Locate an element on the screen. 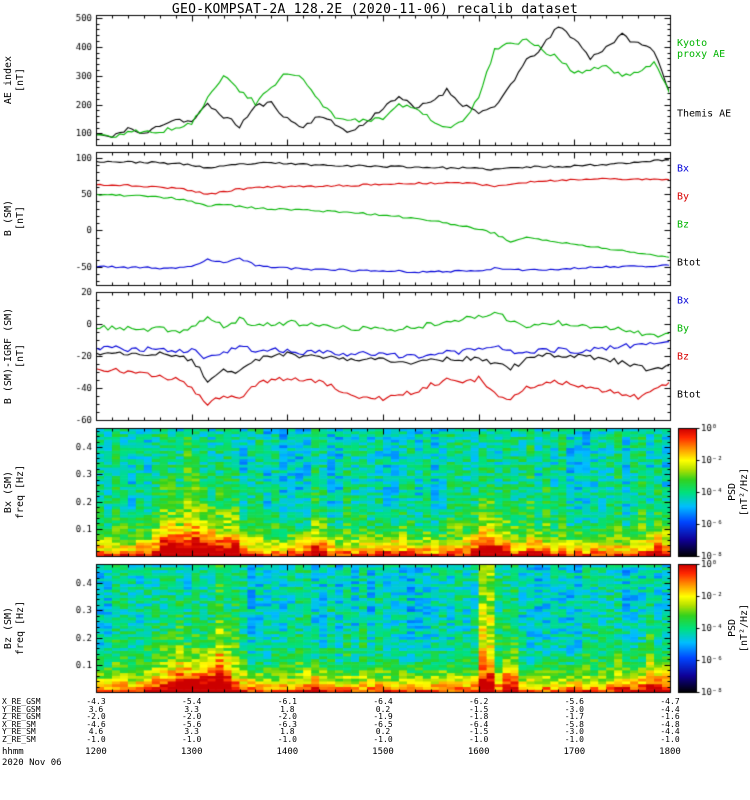 Image resolution: width=750 pixels, height=800 pixels. ephemeris-value: -4.6 is located at coordinates (96, 724).